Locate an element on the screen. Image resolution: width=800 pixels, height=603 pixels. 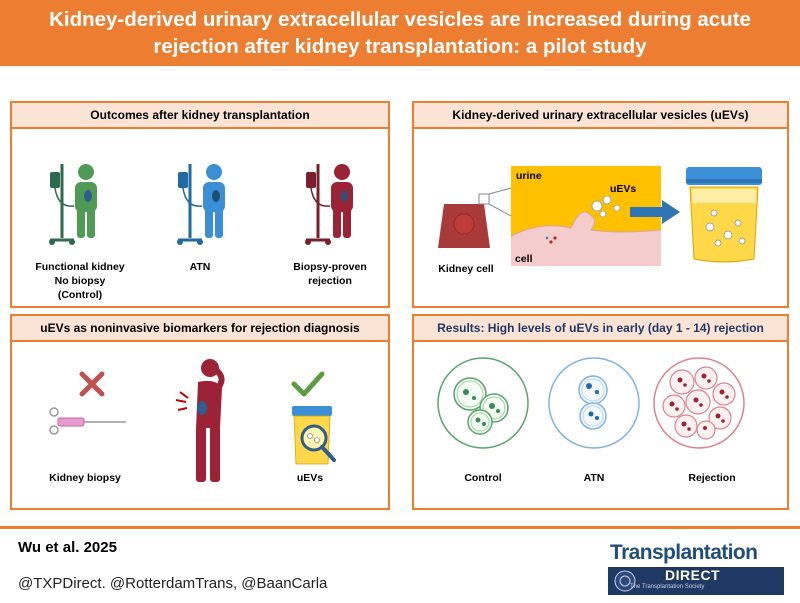
biopsy-needle-icon is located at coordinates (87, 421).